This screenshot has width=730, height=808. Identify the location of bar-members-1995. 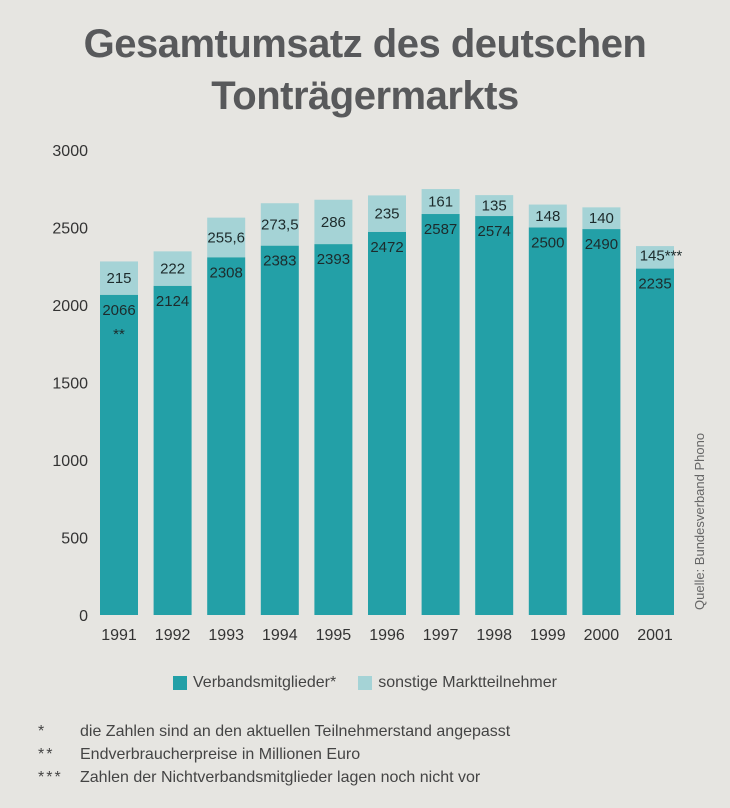
(333, 429).